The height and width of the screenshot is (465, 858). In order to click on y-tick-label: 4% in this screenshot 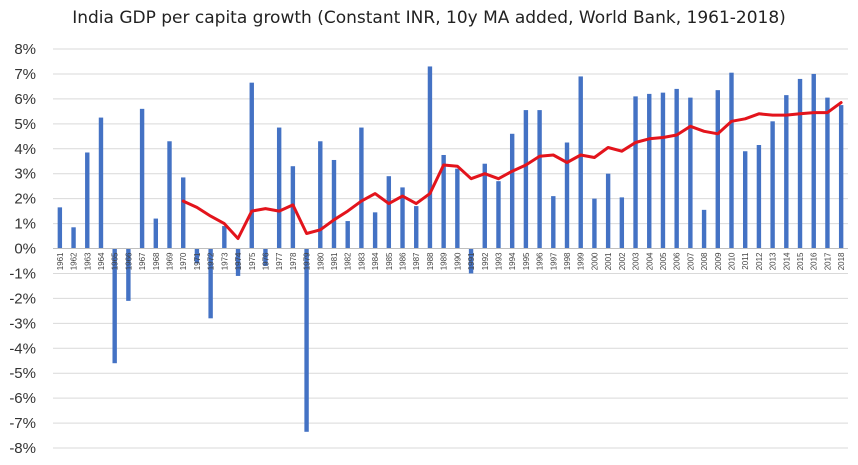, I will do `click(25, 149)`.